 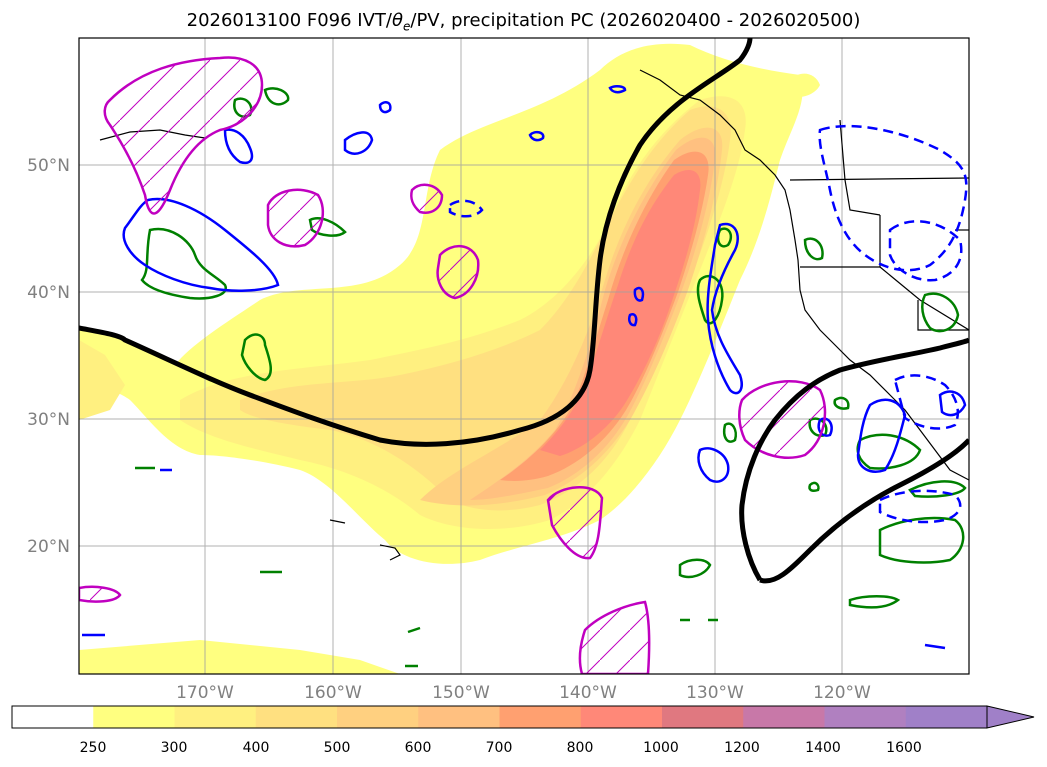 What do you see at coordinates (1010, 717) in the screenshot?
I see `colorbar-extend-arrow` at bounding box center [1010, 717].